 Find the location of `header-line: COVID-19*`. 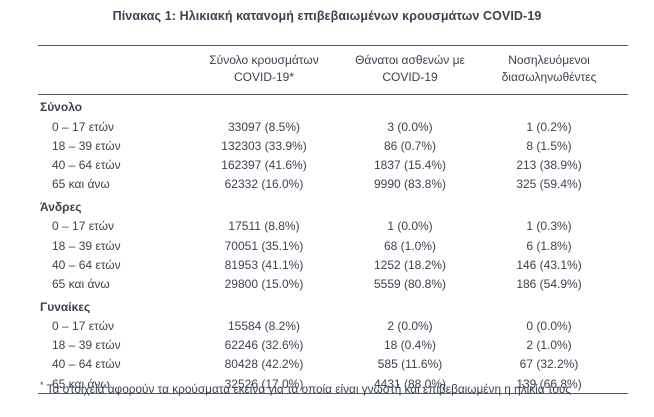

header-line: COVID-19* is located at coordinates (264, 77).